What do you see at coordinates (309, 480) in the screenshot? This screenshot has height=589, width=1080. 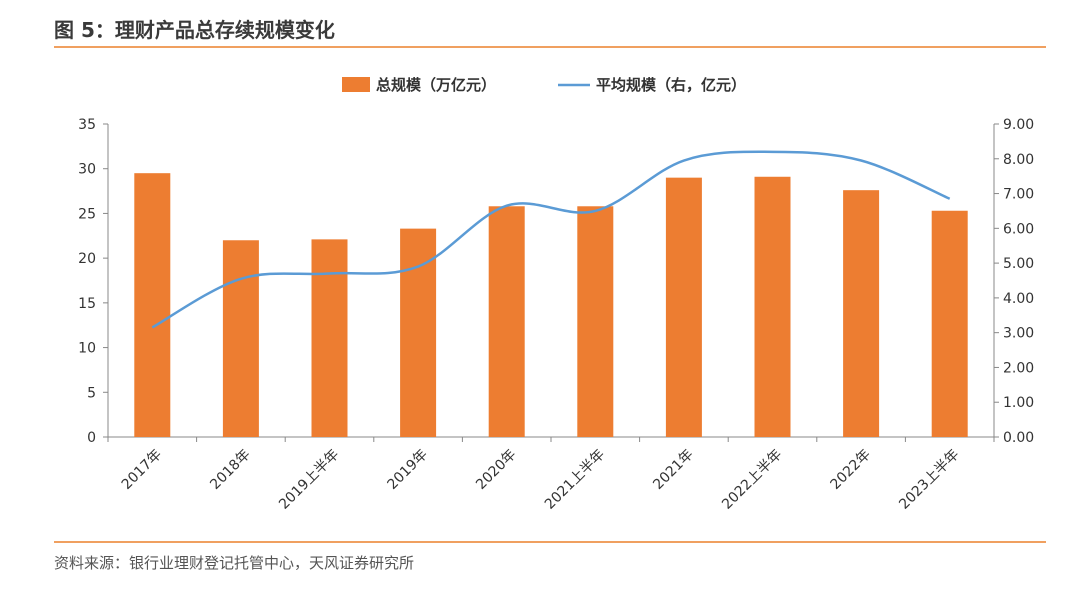 I see `x-axis-tick-label: 2019上半年` at bounding box center [309, 480].